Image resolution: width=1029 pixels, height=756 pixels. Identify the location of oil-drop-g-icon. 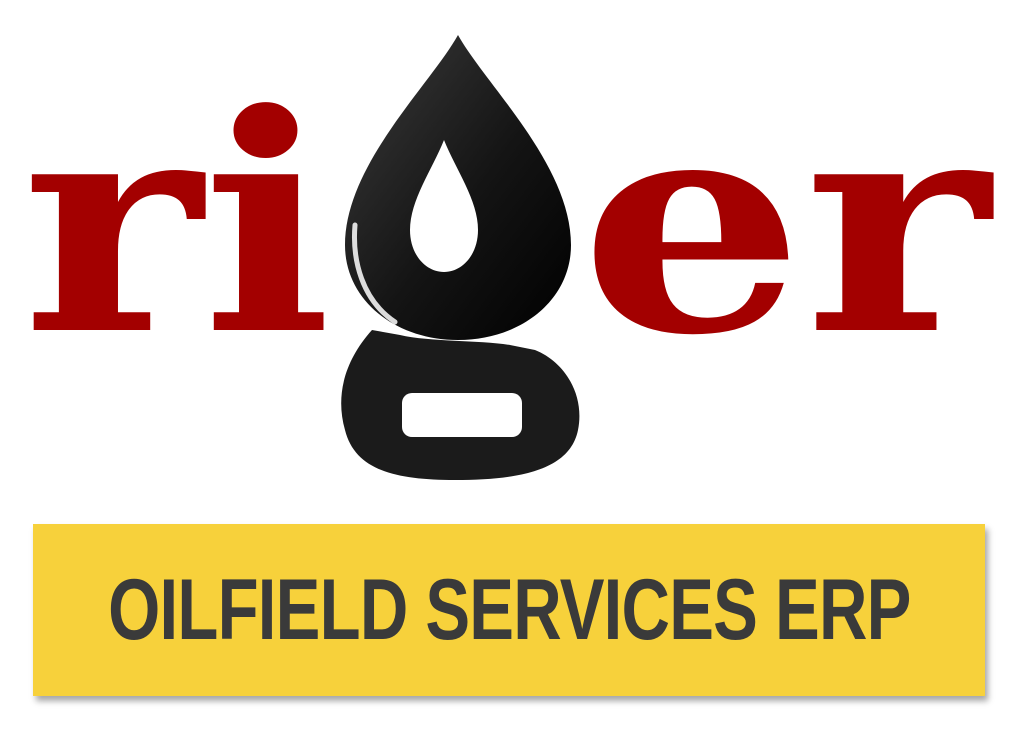
(460, 257).